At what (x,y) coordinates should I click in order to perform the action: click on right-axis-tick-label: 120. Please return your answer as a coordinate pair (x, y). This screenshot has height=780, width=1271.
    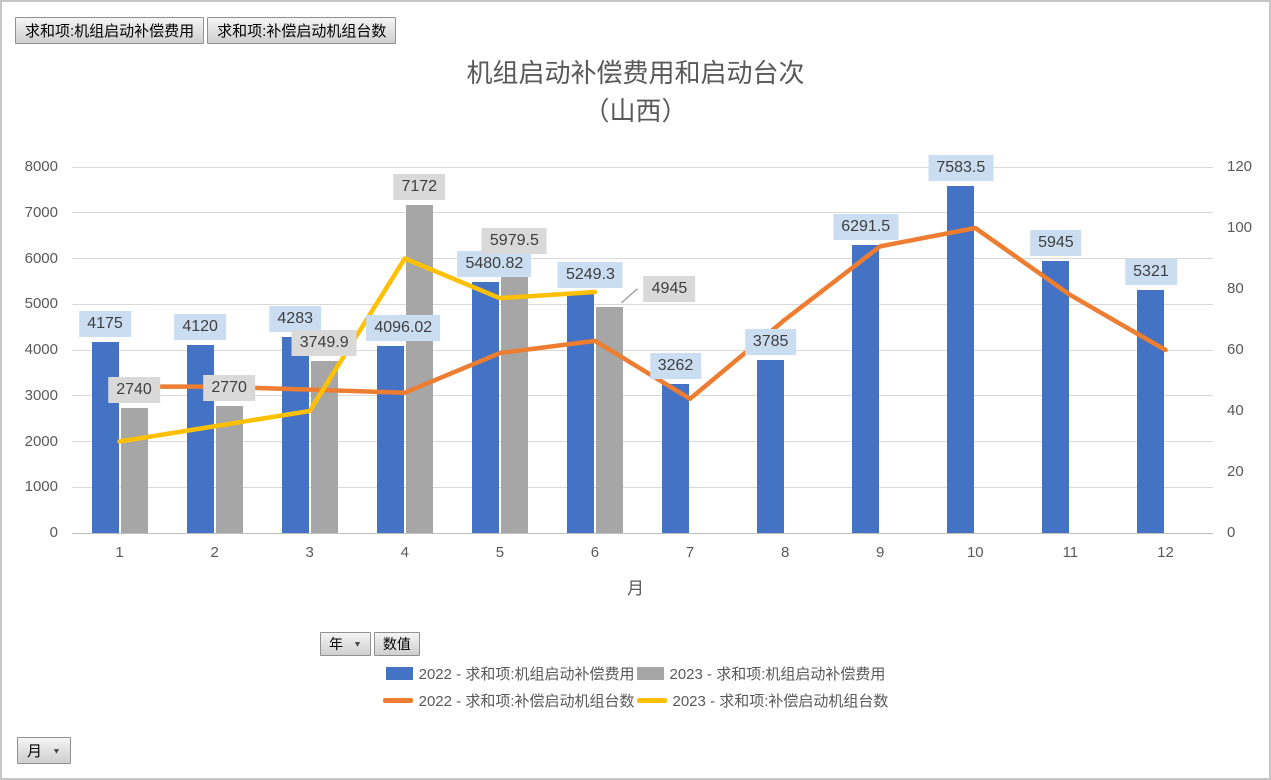
    Looking at the image, I should click on (1240, 166).